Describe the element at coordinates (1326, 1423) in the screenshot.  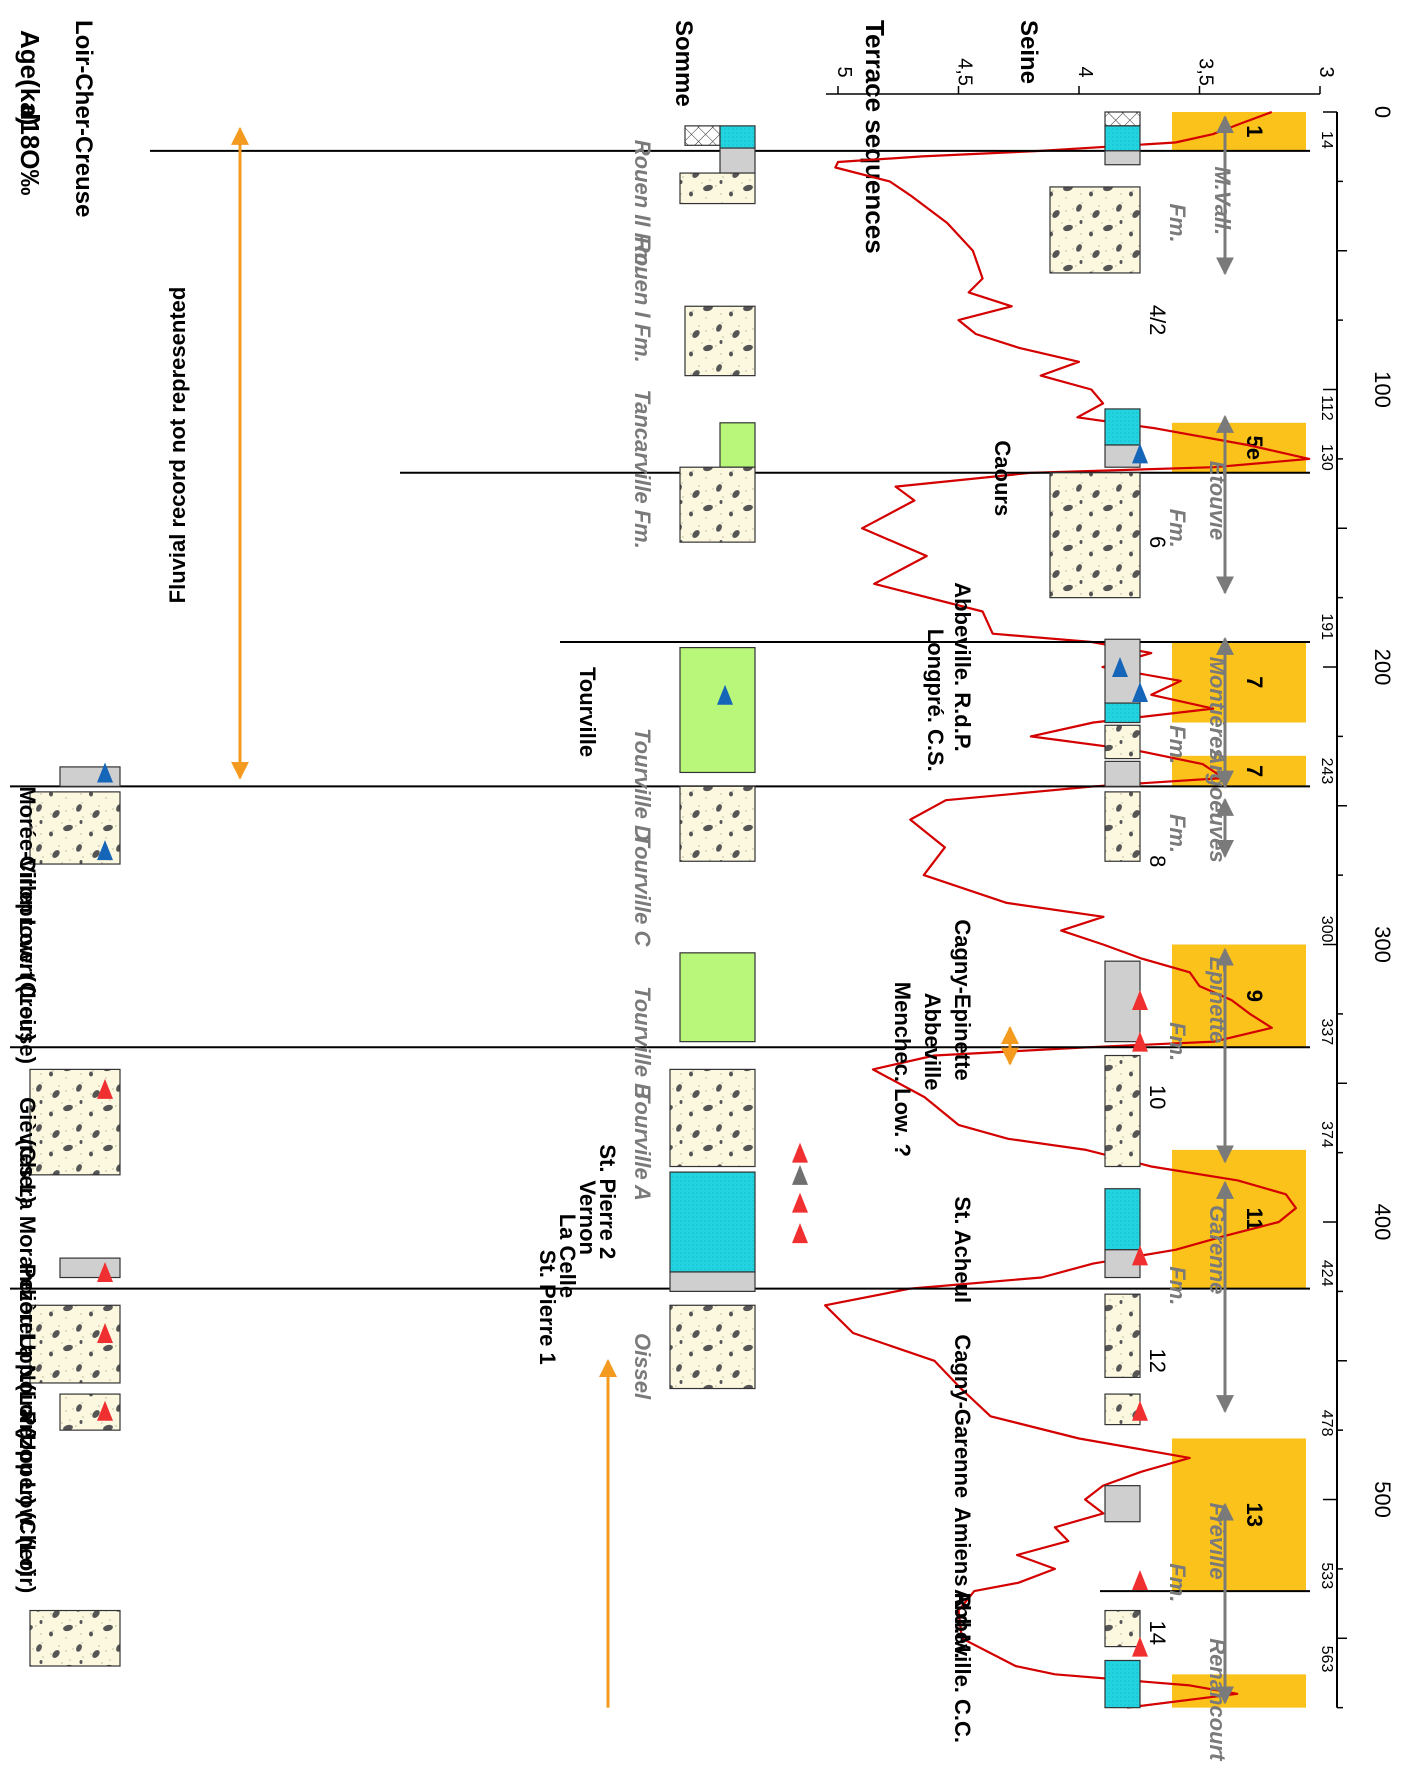
I see `boundary-age-label: 478` at that location.